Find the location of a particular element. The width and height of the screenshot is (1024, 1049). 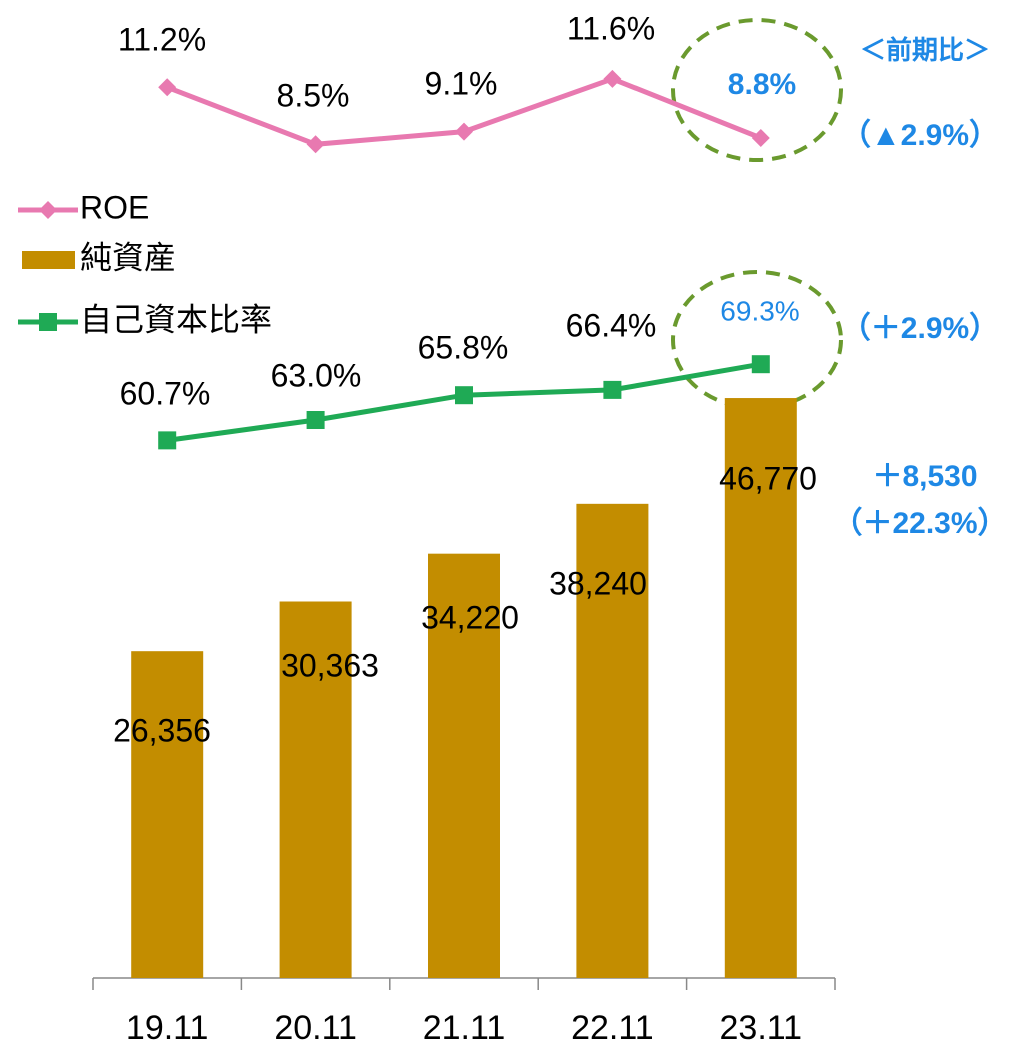

data-label: 11.6% is located at coordinates (611, 28).